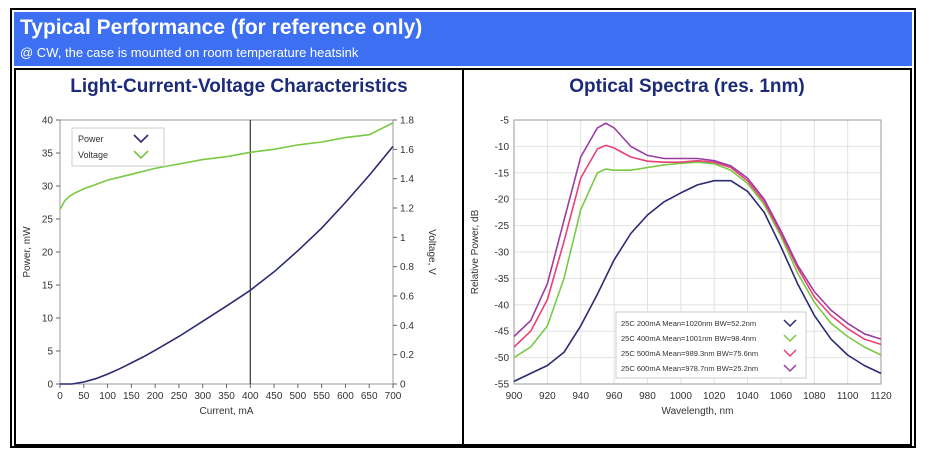  Describe the element at coordinates (226, 166) in the screenshot. I see `liv-series-voltage` at that location.